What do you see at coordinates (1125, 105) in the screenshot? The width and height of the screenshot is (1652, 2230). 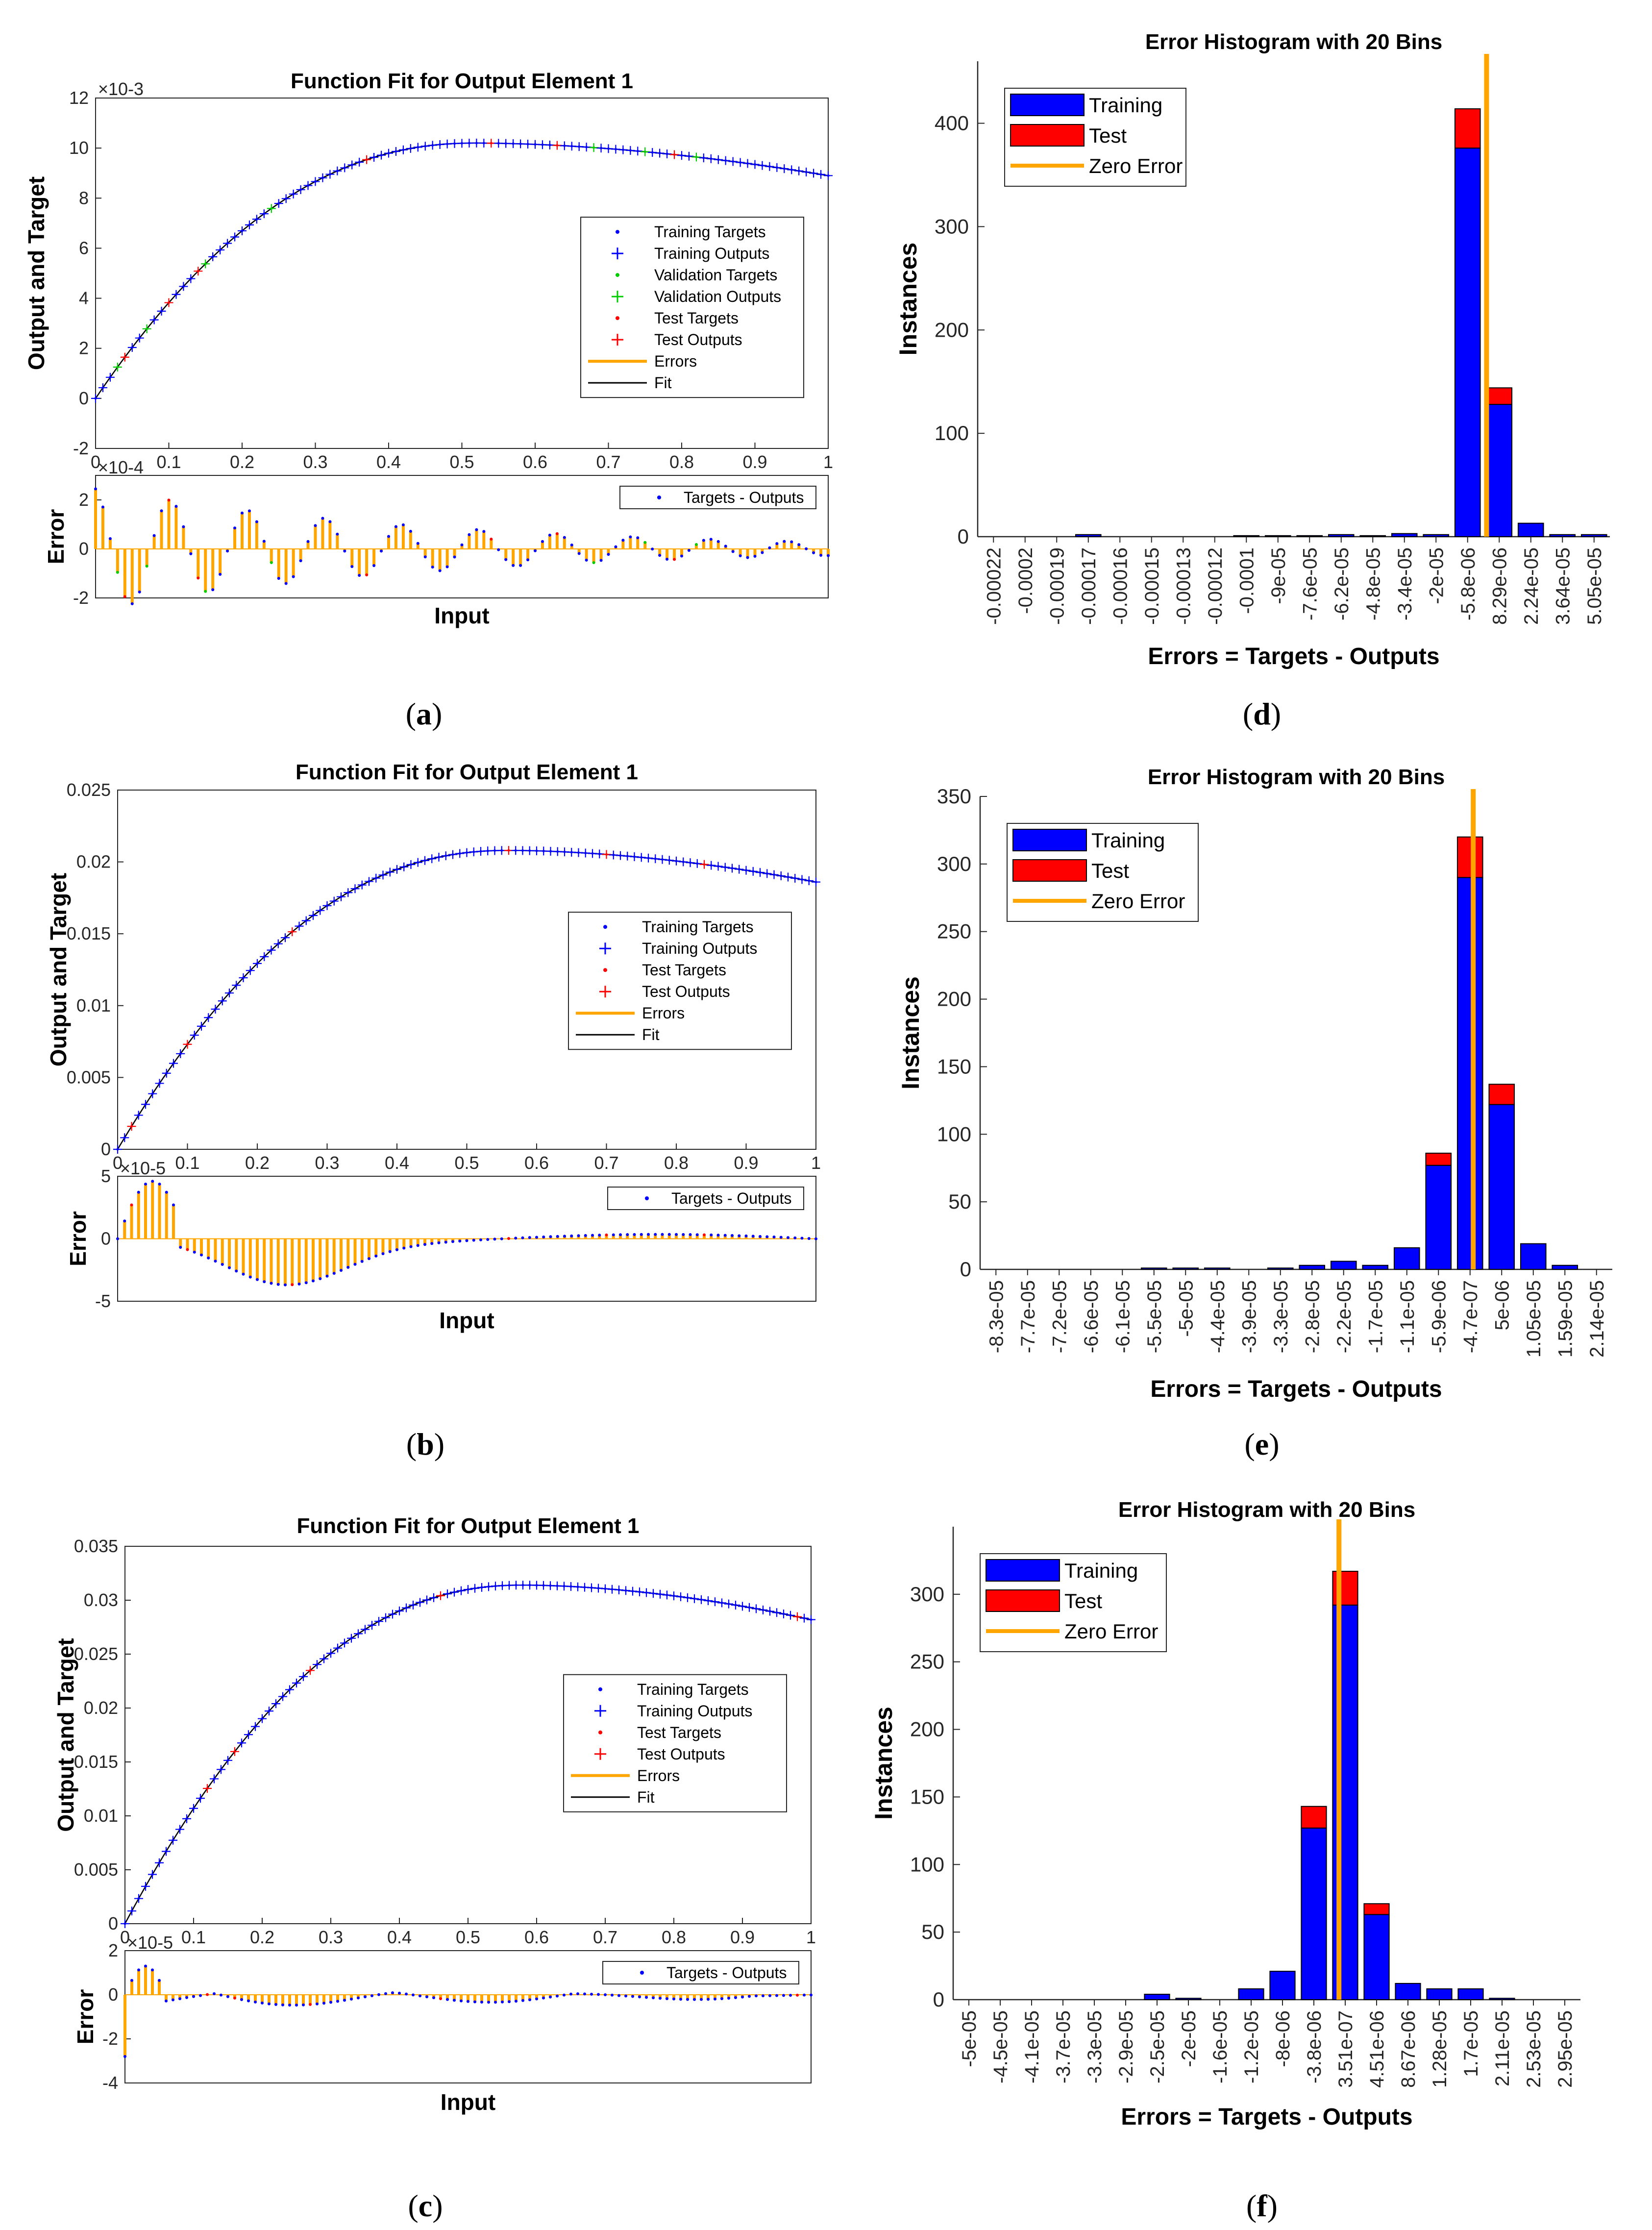 I see `hist-legend-label: Training` at bounding box center [1125, 105].